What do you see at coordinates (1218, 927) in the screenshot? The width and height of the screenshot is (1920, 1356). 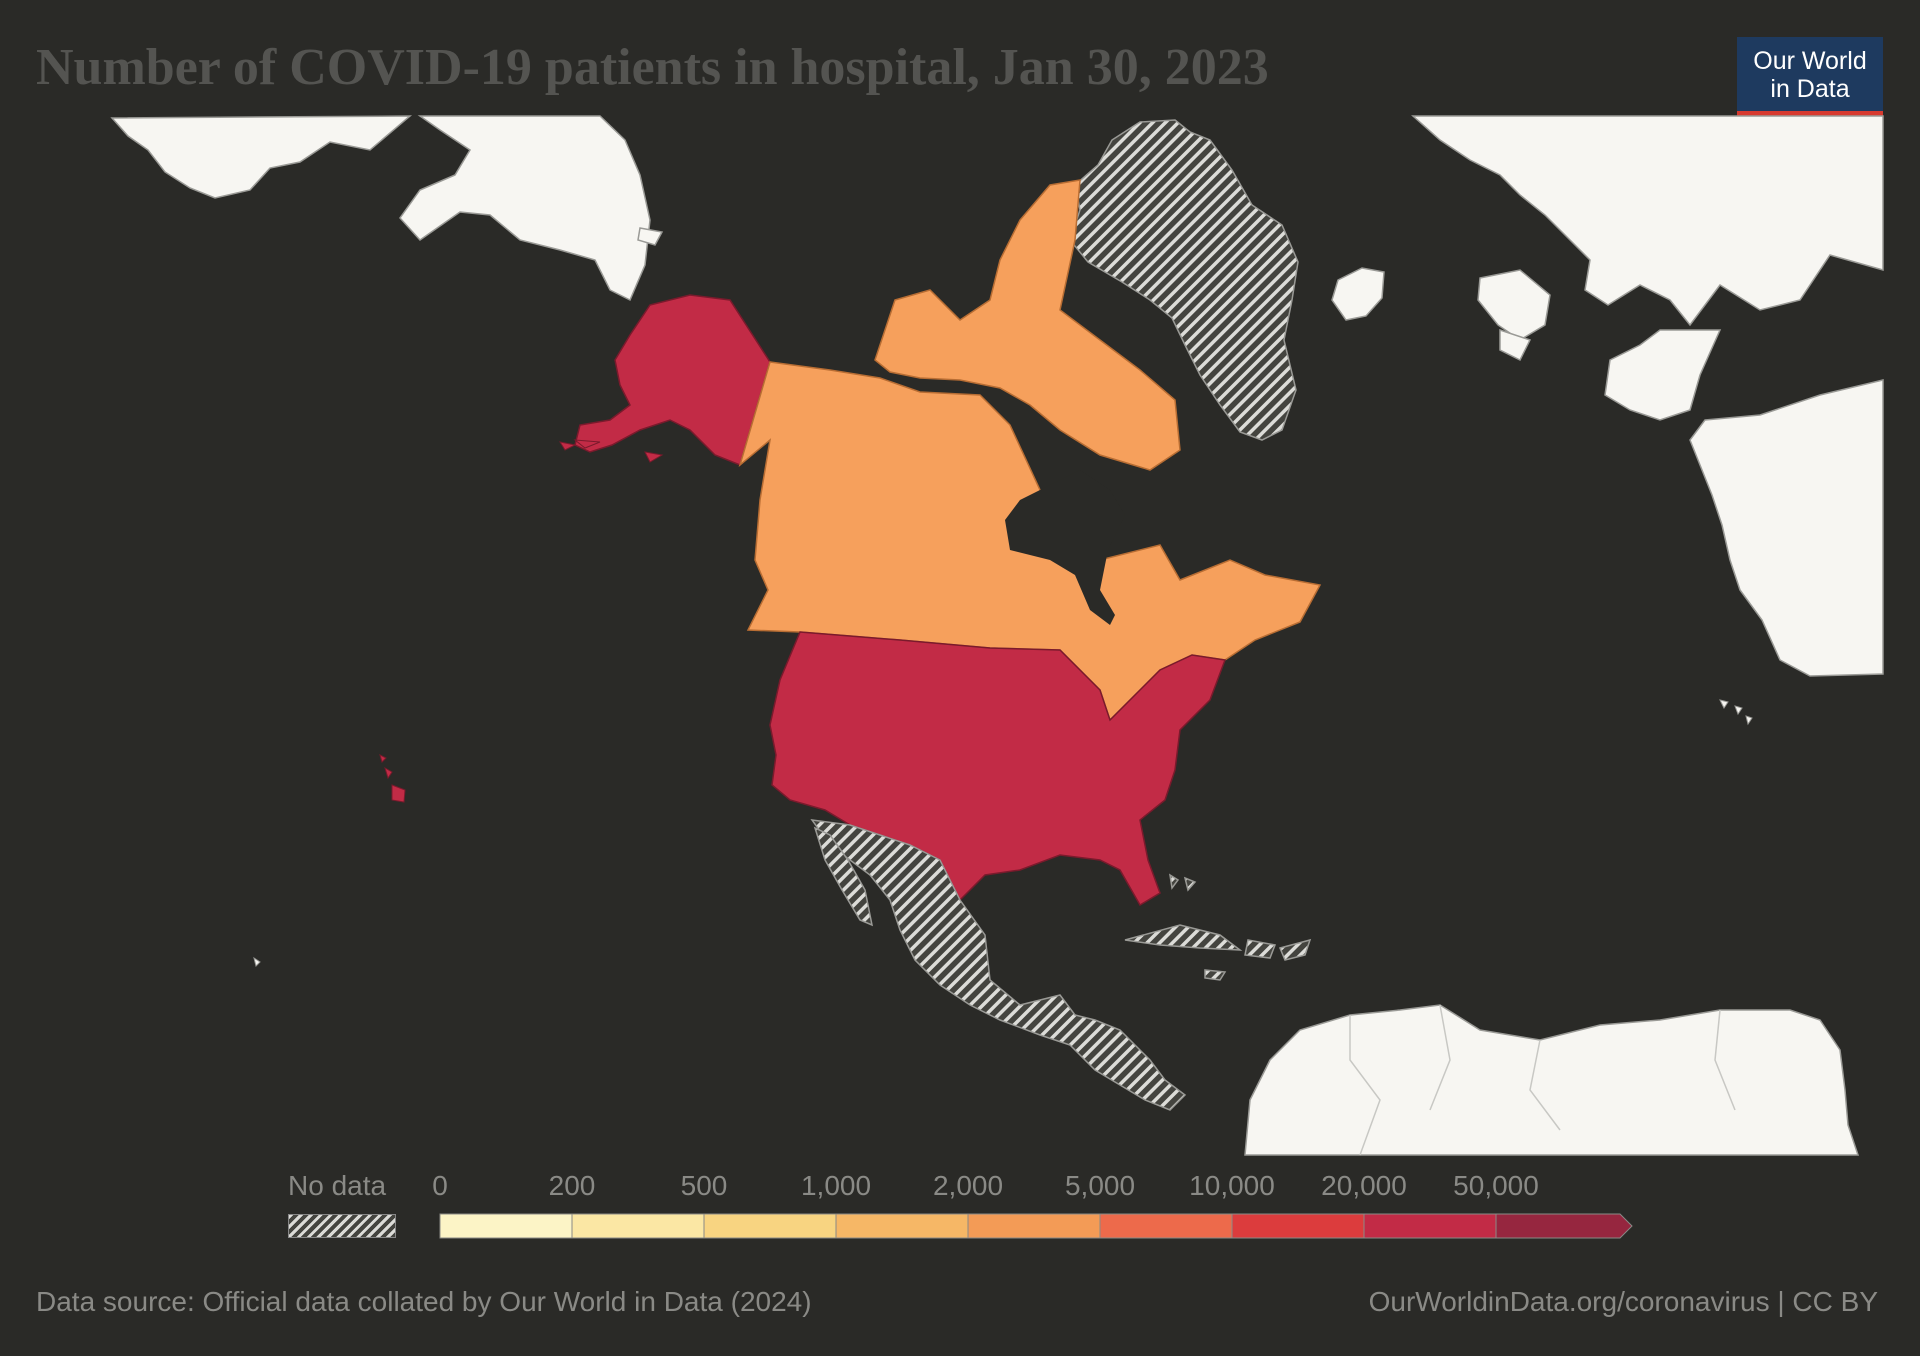 I see `caribbean` at bounding box center [1218, 927].